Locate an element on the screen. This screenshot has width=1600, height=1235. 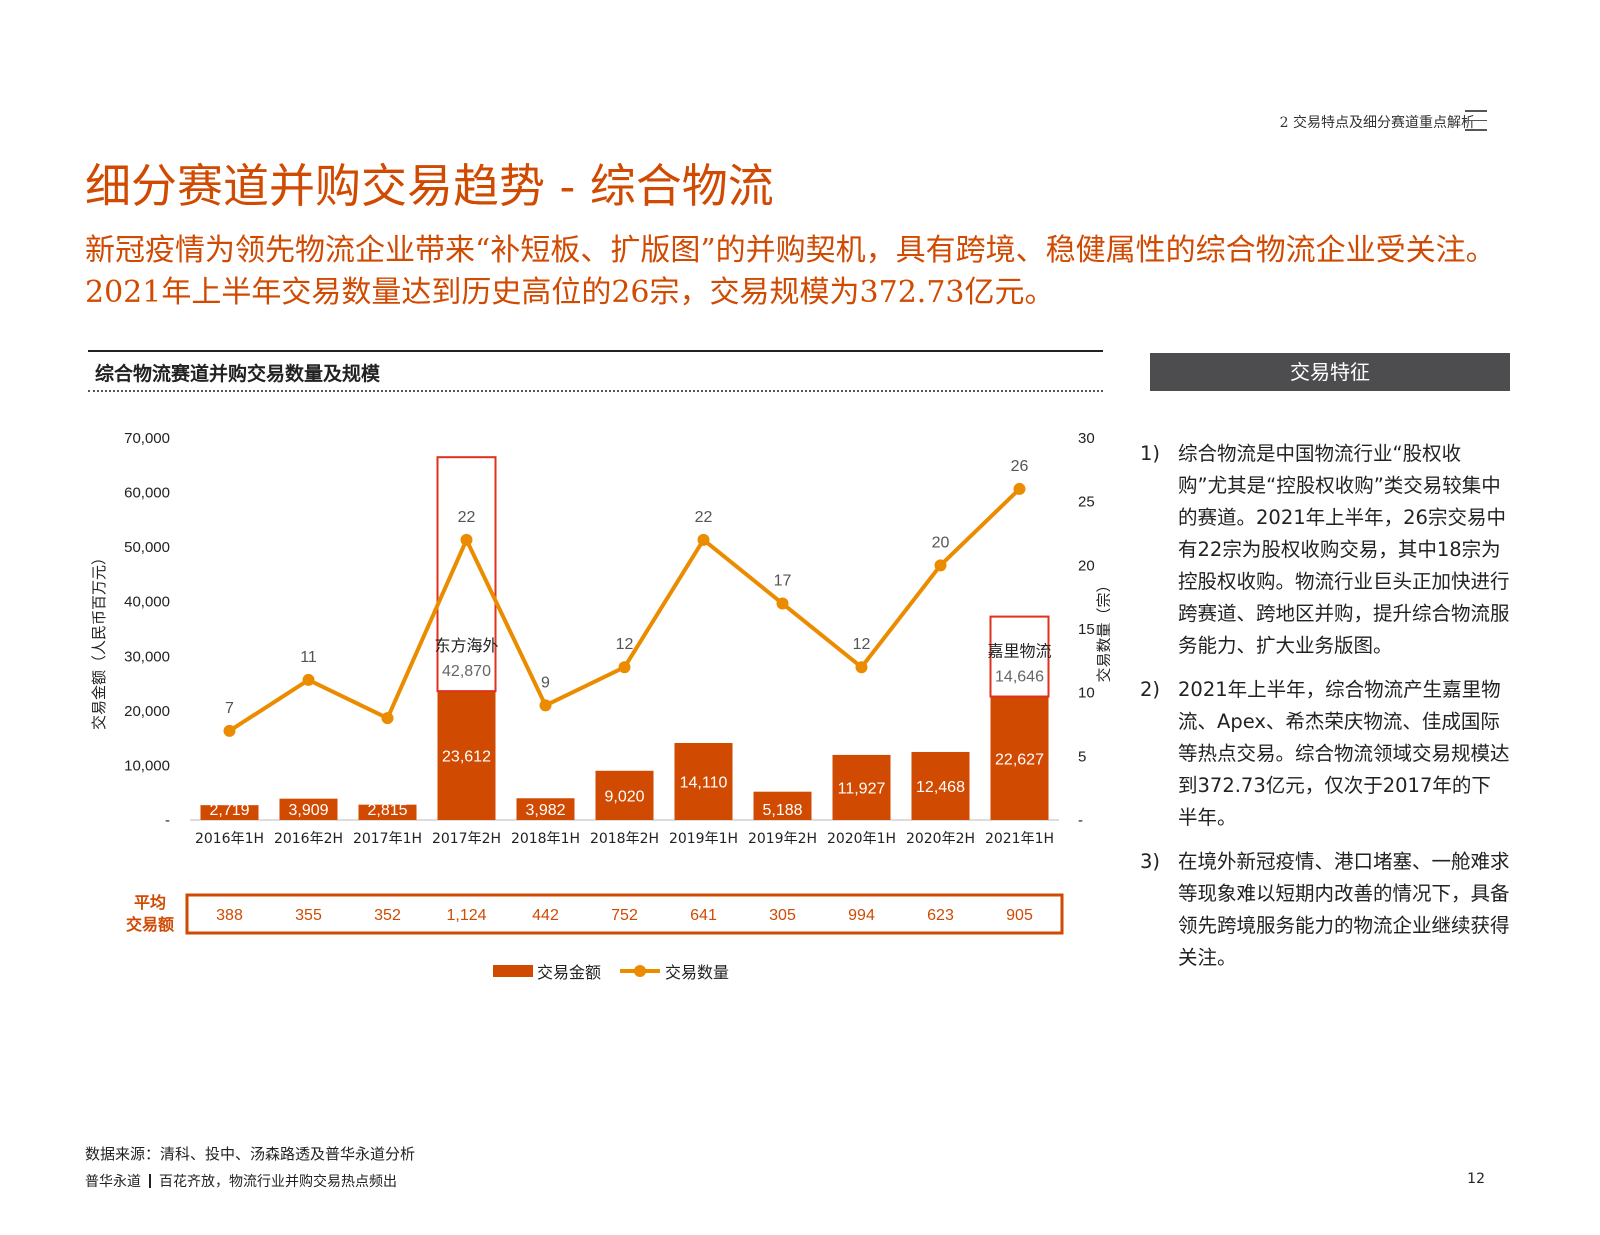
bar-2021年1H is located at coordinates (1019, 758).